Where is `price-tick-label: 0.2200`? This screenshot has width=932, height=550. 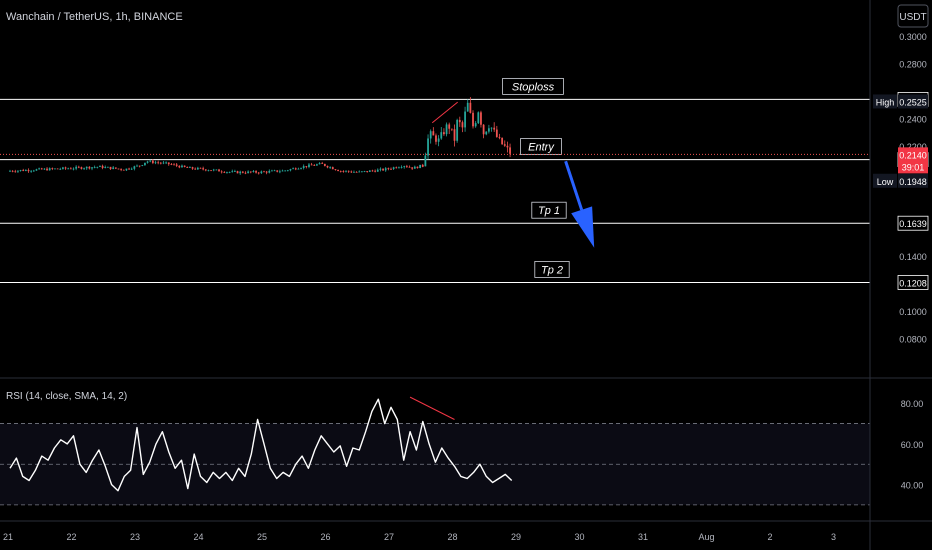 price-tick-label: 0.2200 is located at coordinates (913, 147).